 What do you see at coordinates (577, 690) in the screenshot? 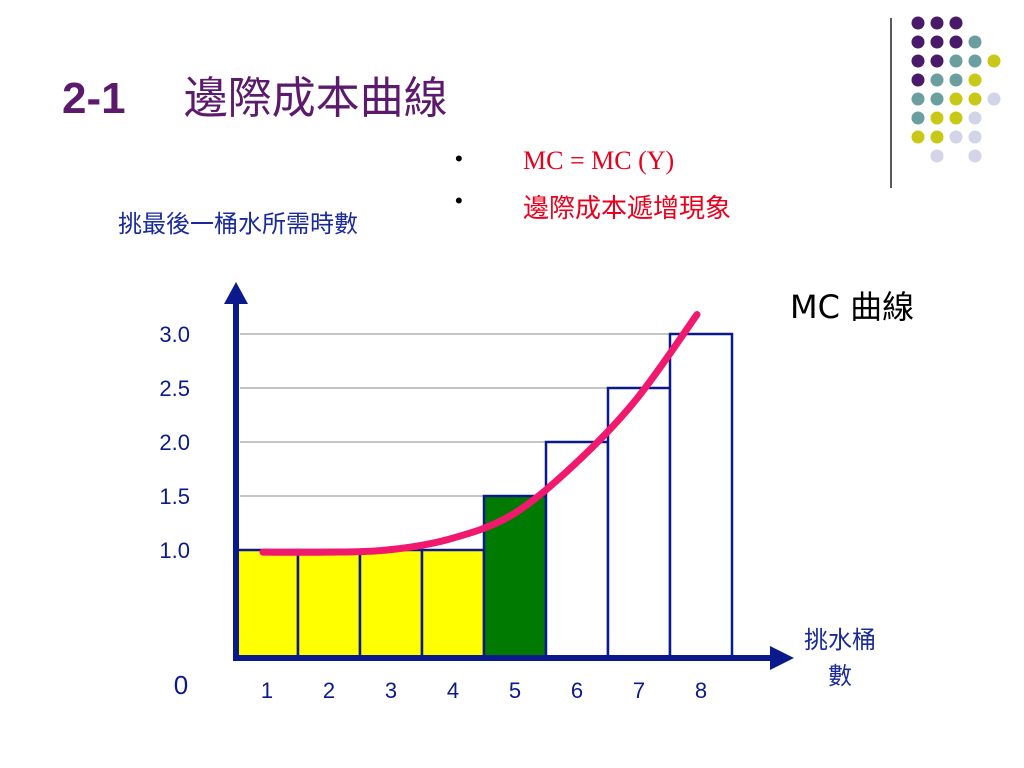
I see `x-tick-label: 6` at bounding box center [577, 690].